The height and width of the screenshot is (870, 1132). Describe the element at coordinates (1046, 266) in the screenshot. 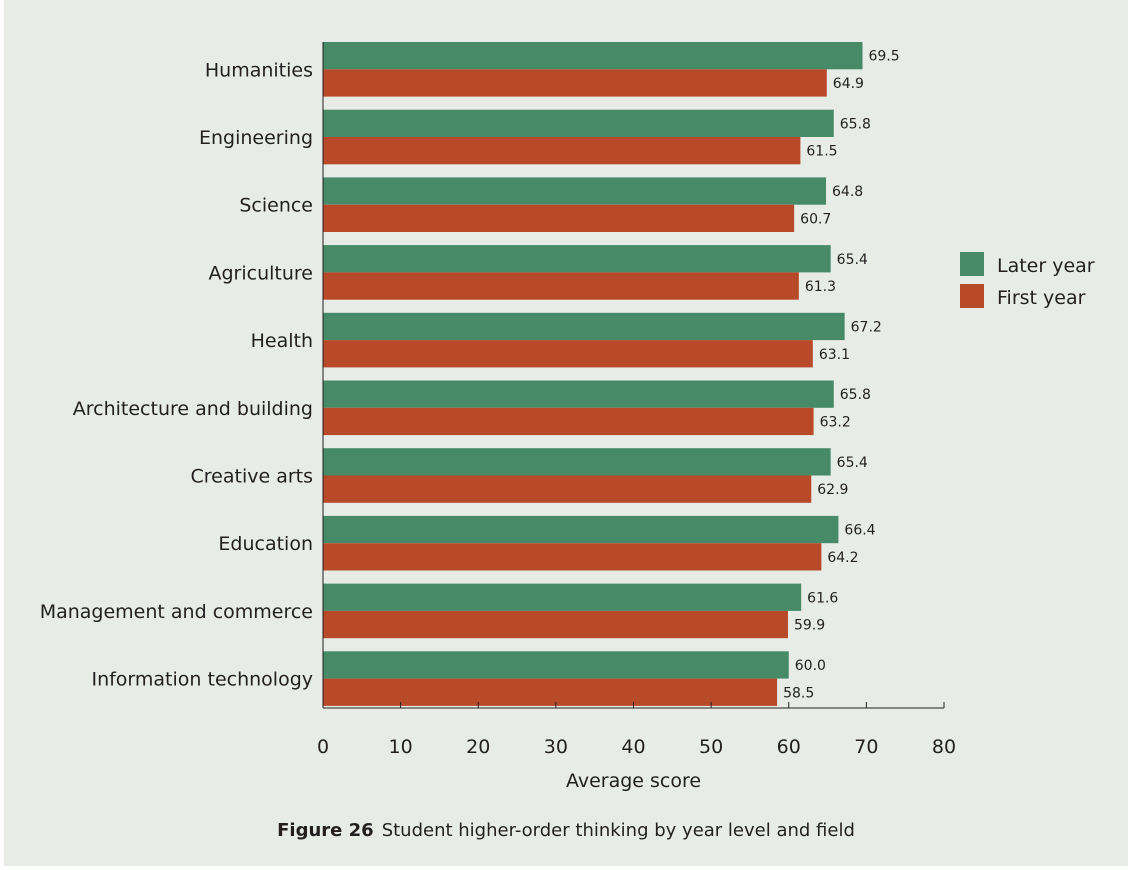

I see `legend-label: Later year` at that location.